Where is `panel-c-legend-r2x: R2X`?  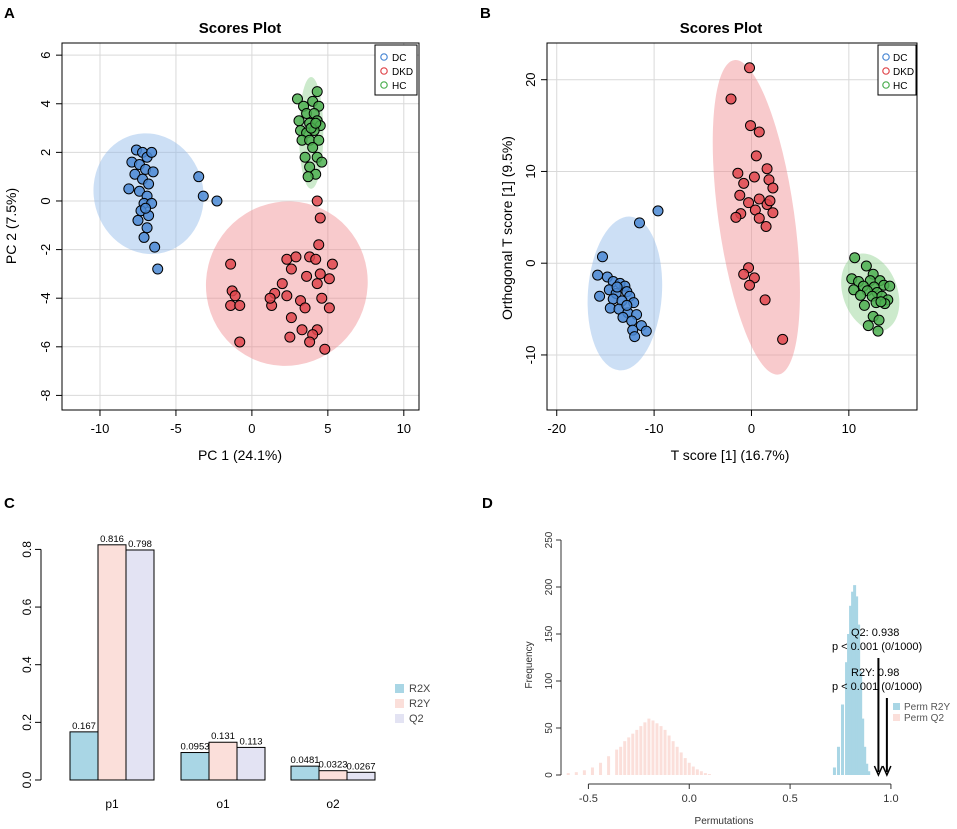
panel-c-legend-r2x: R2X is located at coordinates (420, 689).